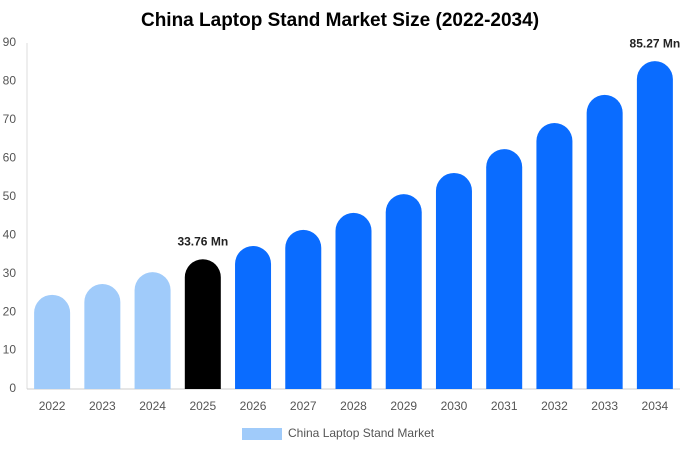 The width and height of the screenshot is (680, 450). I want to click on x-tick-label: 2026, so click(253, 406).